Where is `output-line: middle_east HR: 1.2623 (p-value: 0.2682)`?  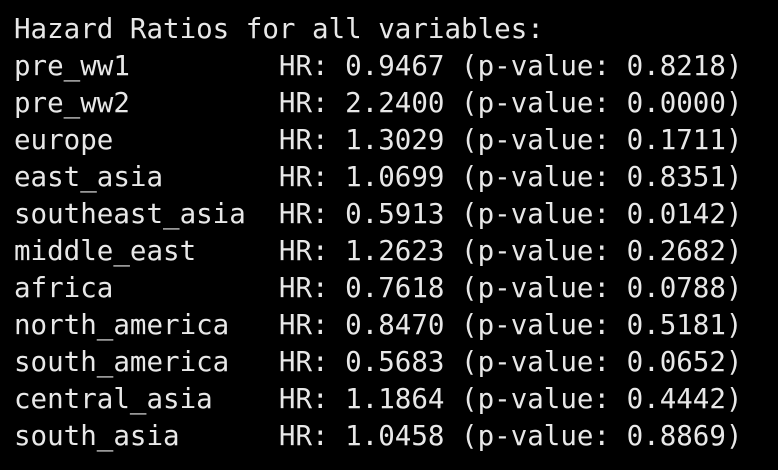 output-line: middle_east HR: 1.2623 (p-value: 0.2682) is located at coordinates (378, 251).